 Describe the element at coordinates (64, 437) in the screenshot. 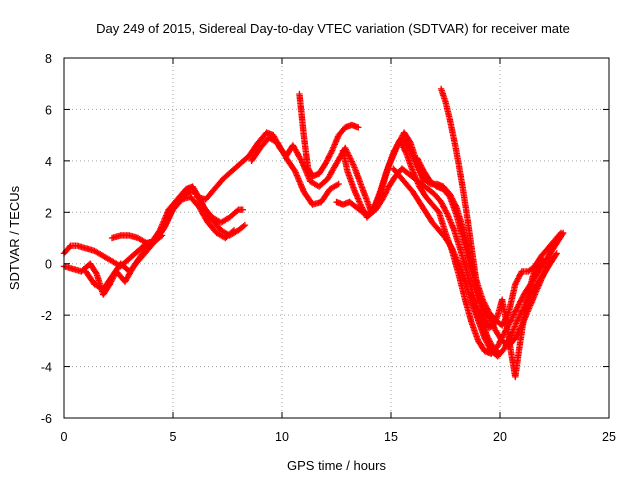

I see `x-tick-label: 0` at that location.